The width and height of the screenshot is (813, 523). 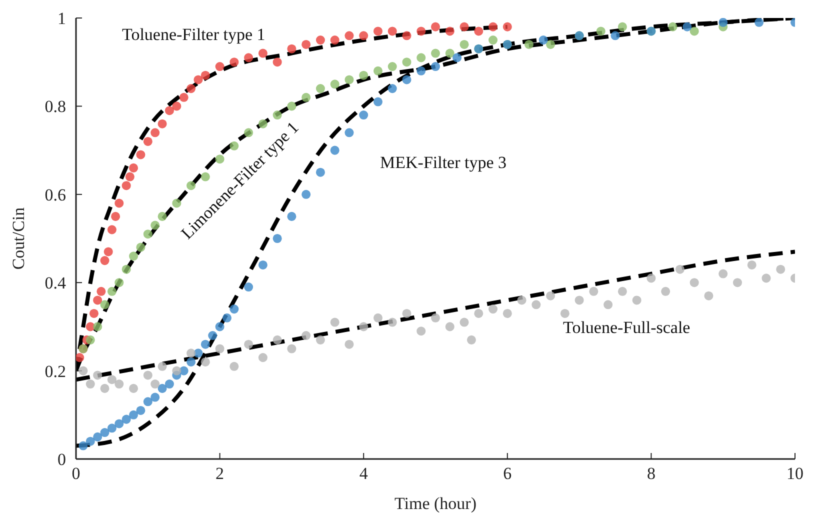 I want to click on y-tick-label: 0.4, so click(x=55, y=283).